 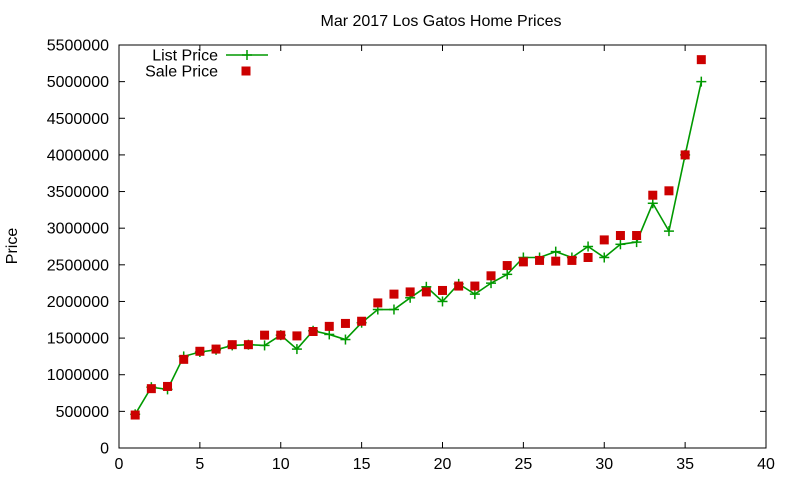 I want to click on y-tick-label: 1500000, so click(x=78, y=339).